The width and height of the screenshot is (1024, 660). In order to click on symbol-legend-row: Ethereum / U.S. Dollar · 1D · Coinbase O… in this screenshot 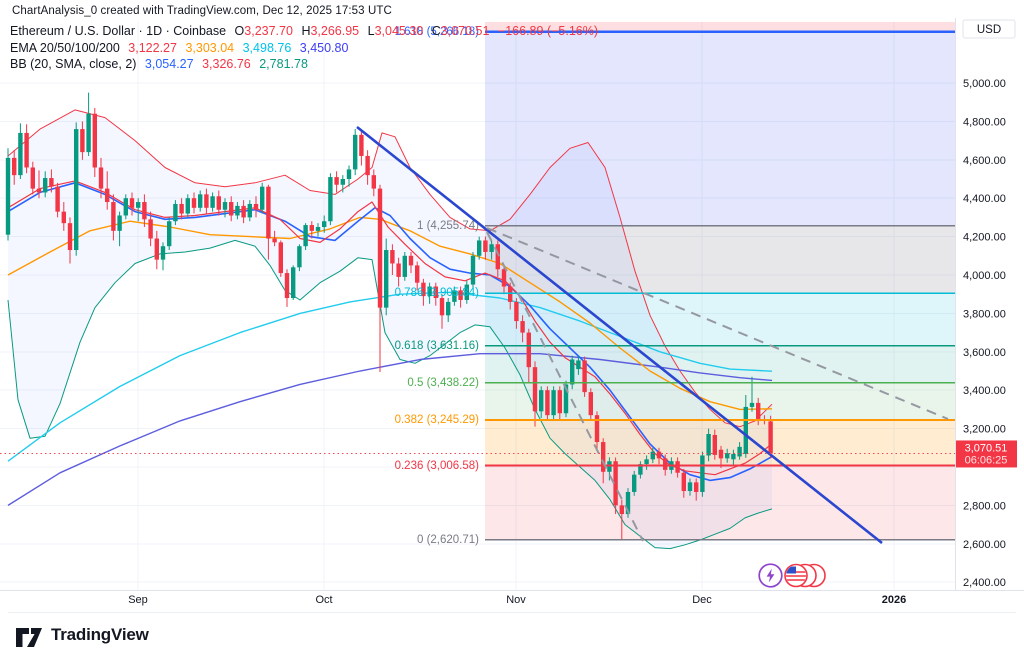, I will do `click(304, 31)`.